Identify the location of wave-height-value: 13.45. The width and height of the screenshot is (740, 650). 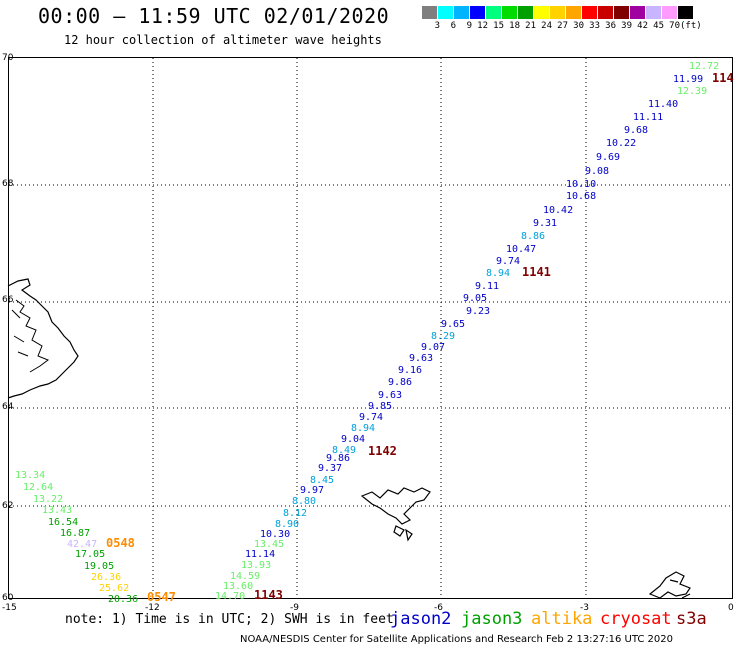
(269, 544).